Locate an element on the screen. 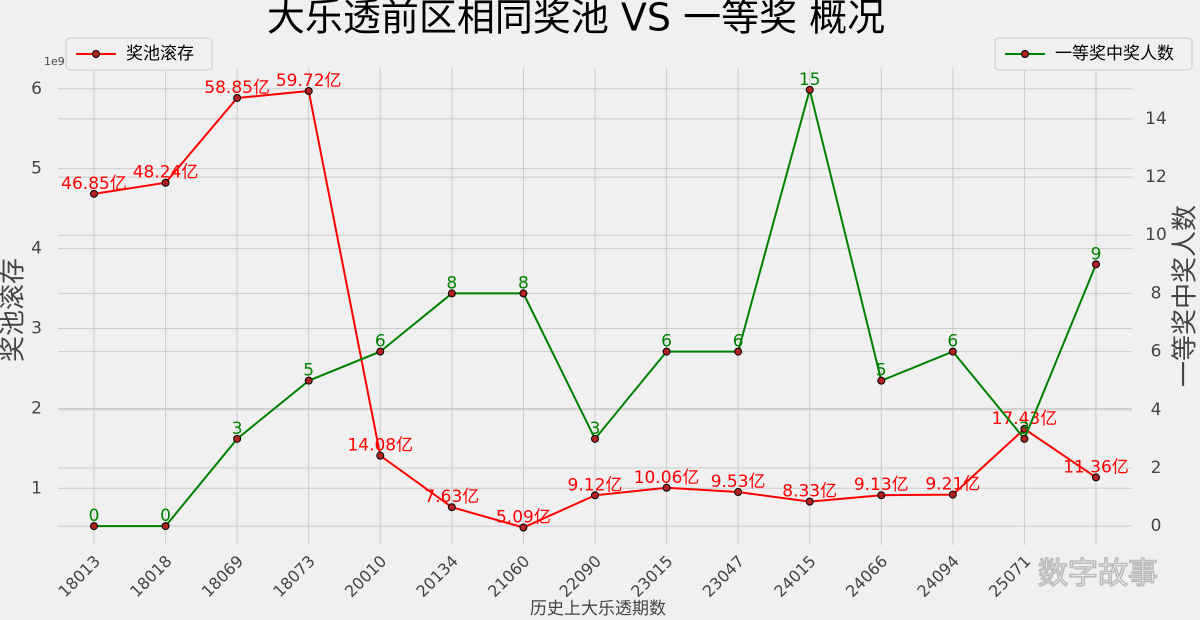  data-label: 15 is located at coordinates (810, 80).